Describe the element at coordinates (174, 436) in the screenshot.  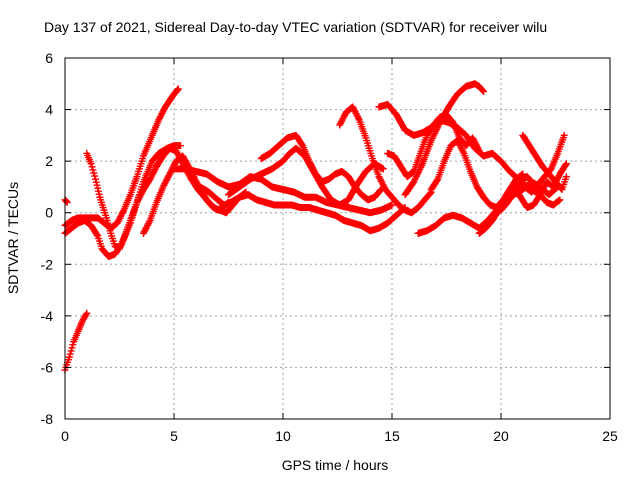
I see `x-tick-label: 5` at that location.